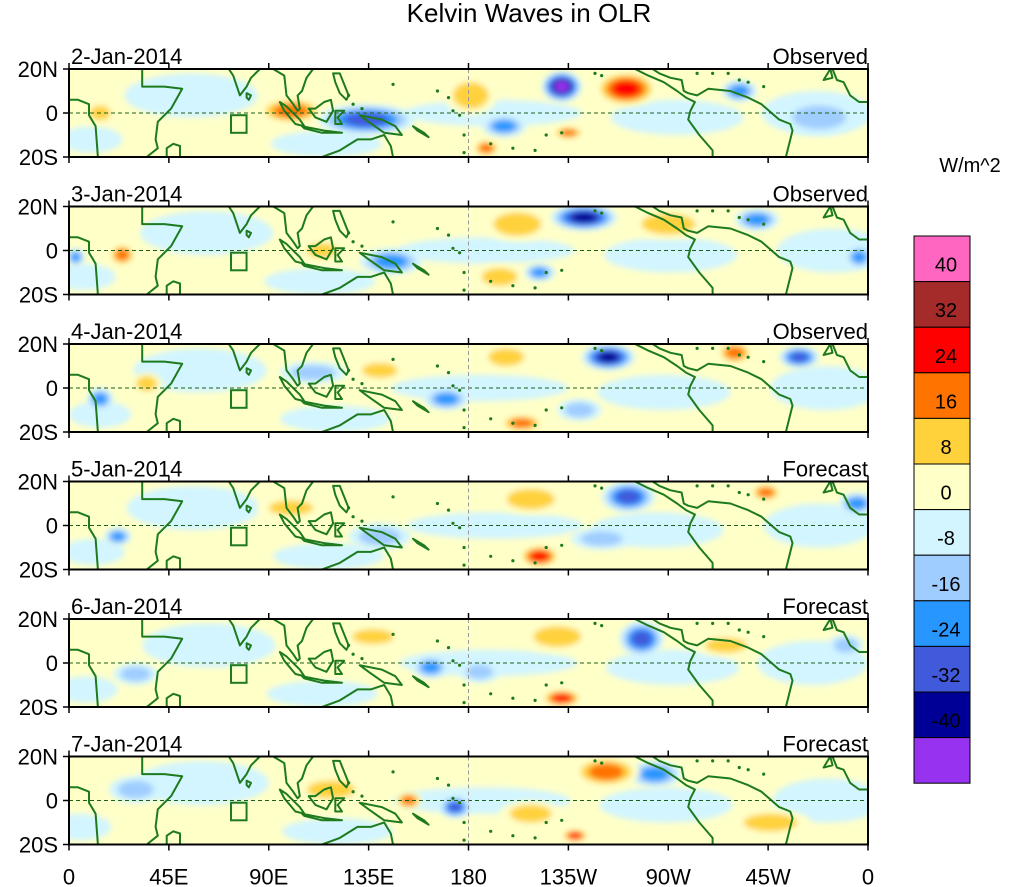  I want to click on panel-date: 6-Jan-2014, so click(126, 606).